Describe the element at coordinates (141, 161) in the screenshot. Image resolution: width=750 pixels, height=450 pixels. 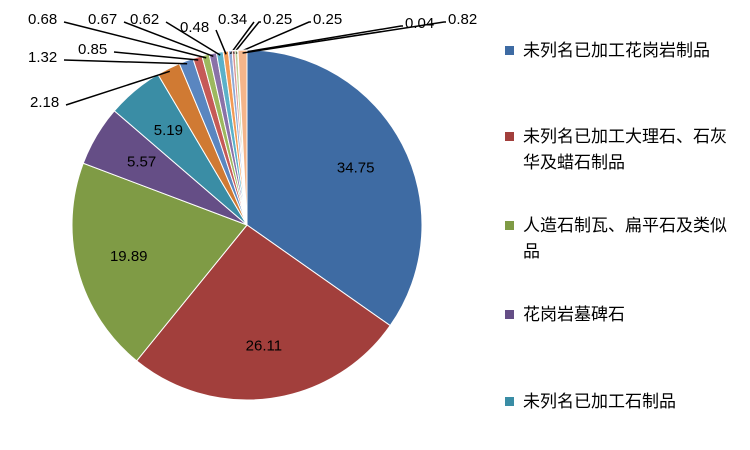
I see `data-label: 5.57` at that location.